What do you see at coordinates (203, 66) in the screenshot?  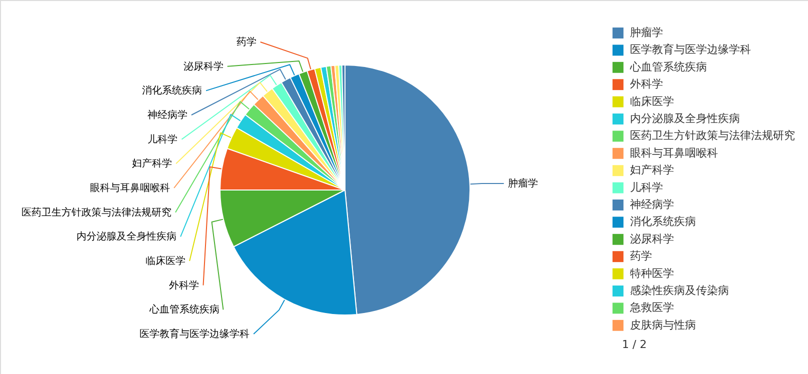 I see `slice-label: 泌尿科学` at bounding box center [203, 66].